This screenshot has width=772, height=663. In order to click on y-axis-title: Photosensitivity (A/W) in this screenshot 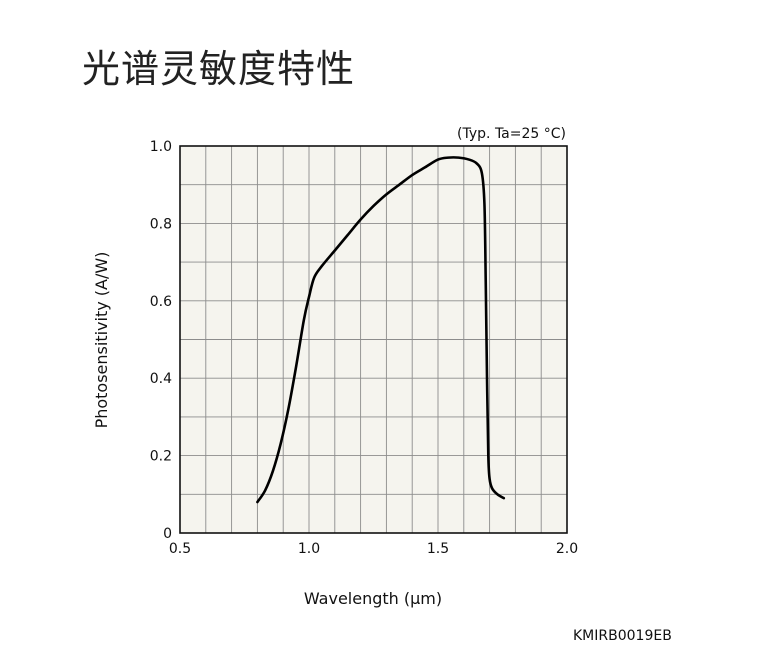, I will do `click(101, 340)`.